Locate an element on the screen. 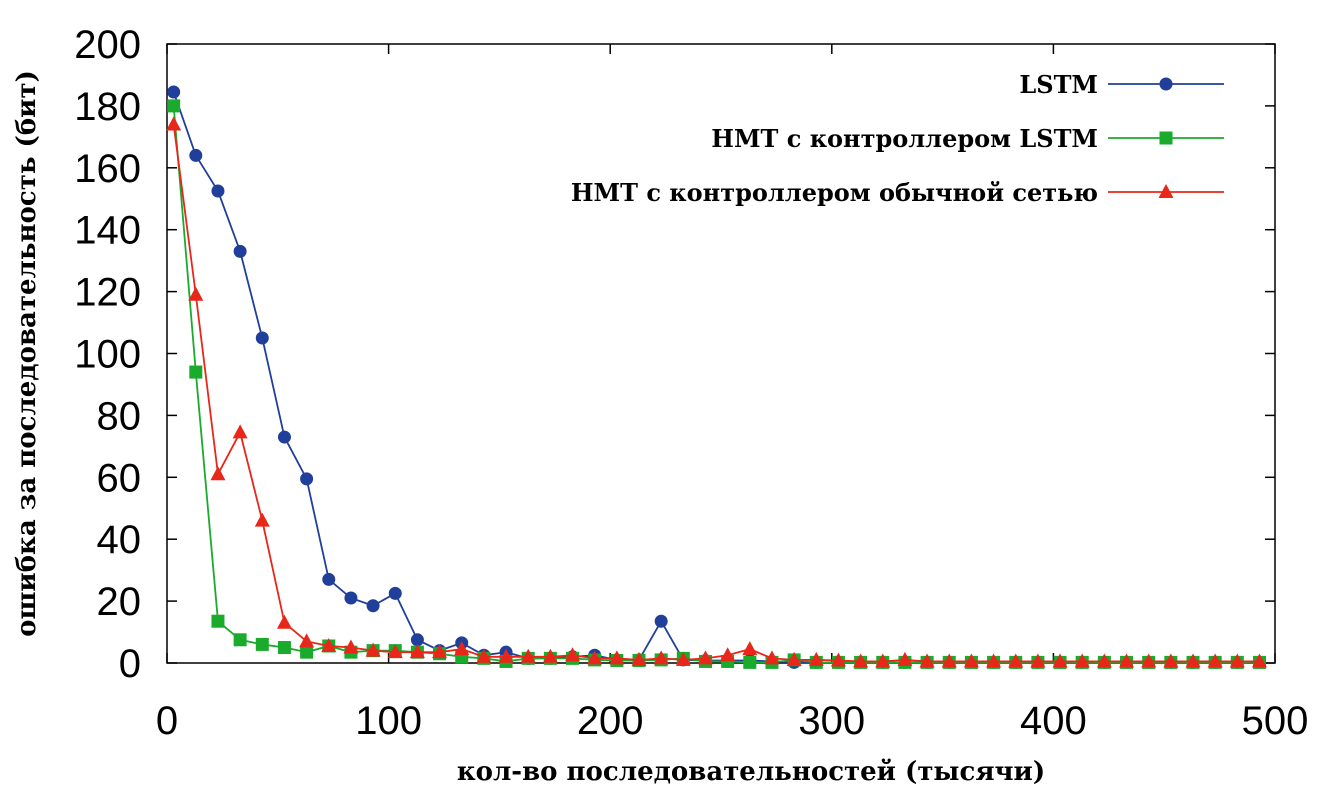  x-axis-title: кол-во последовательностей (тысячи) is located at coordinates (751, 772).